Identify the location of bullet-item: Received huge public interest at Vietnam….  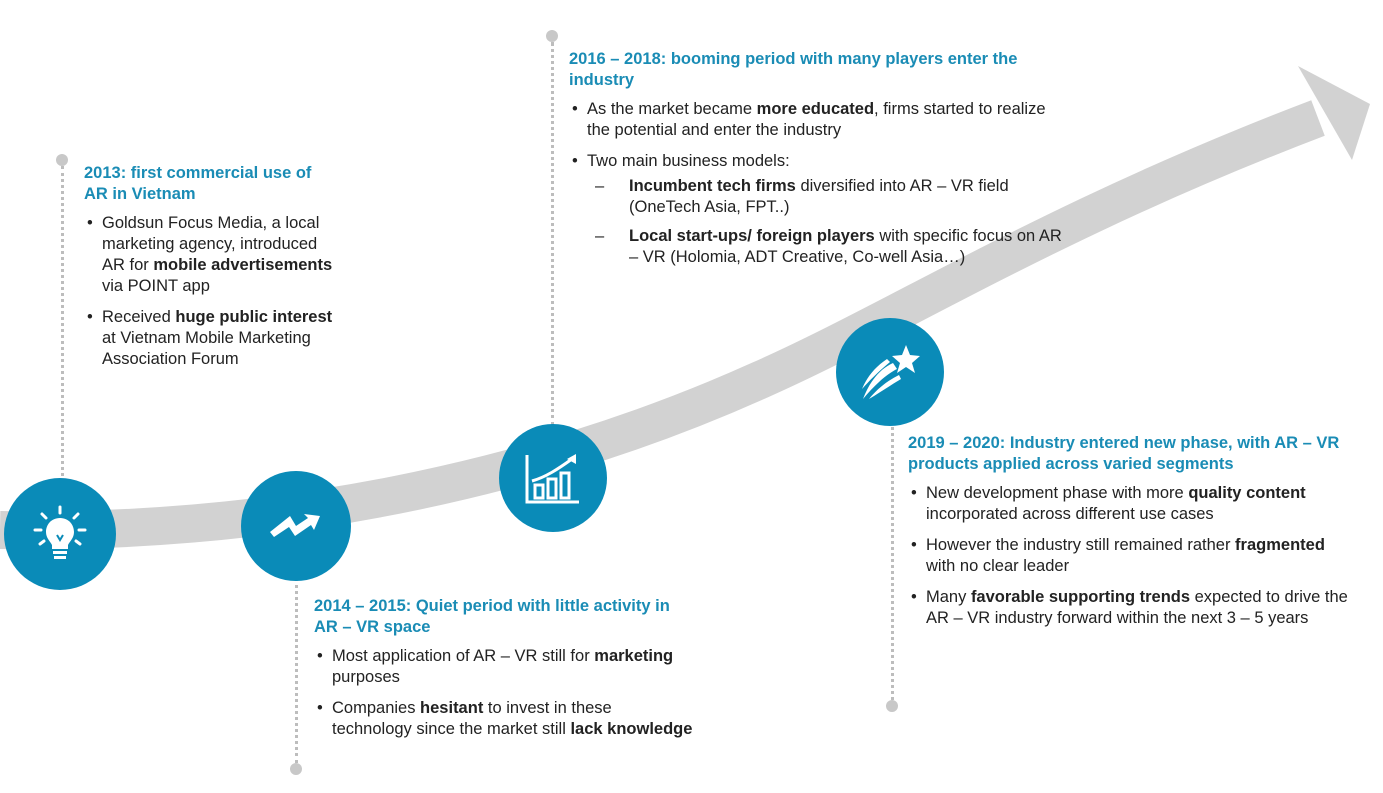
(209, 338).